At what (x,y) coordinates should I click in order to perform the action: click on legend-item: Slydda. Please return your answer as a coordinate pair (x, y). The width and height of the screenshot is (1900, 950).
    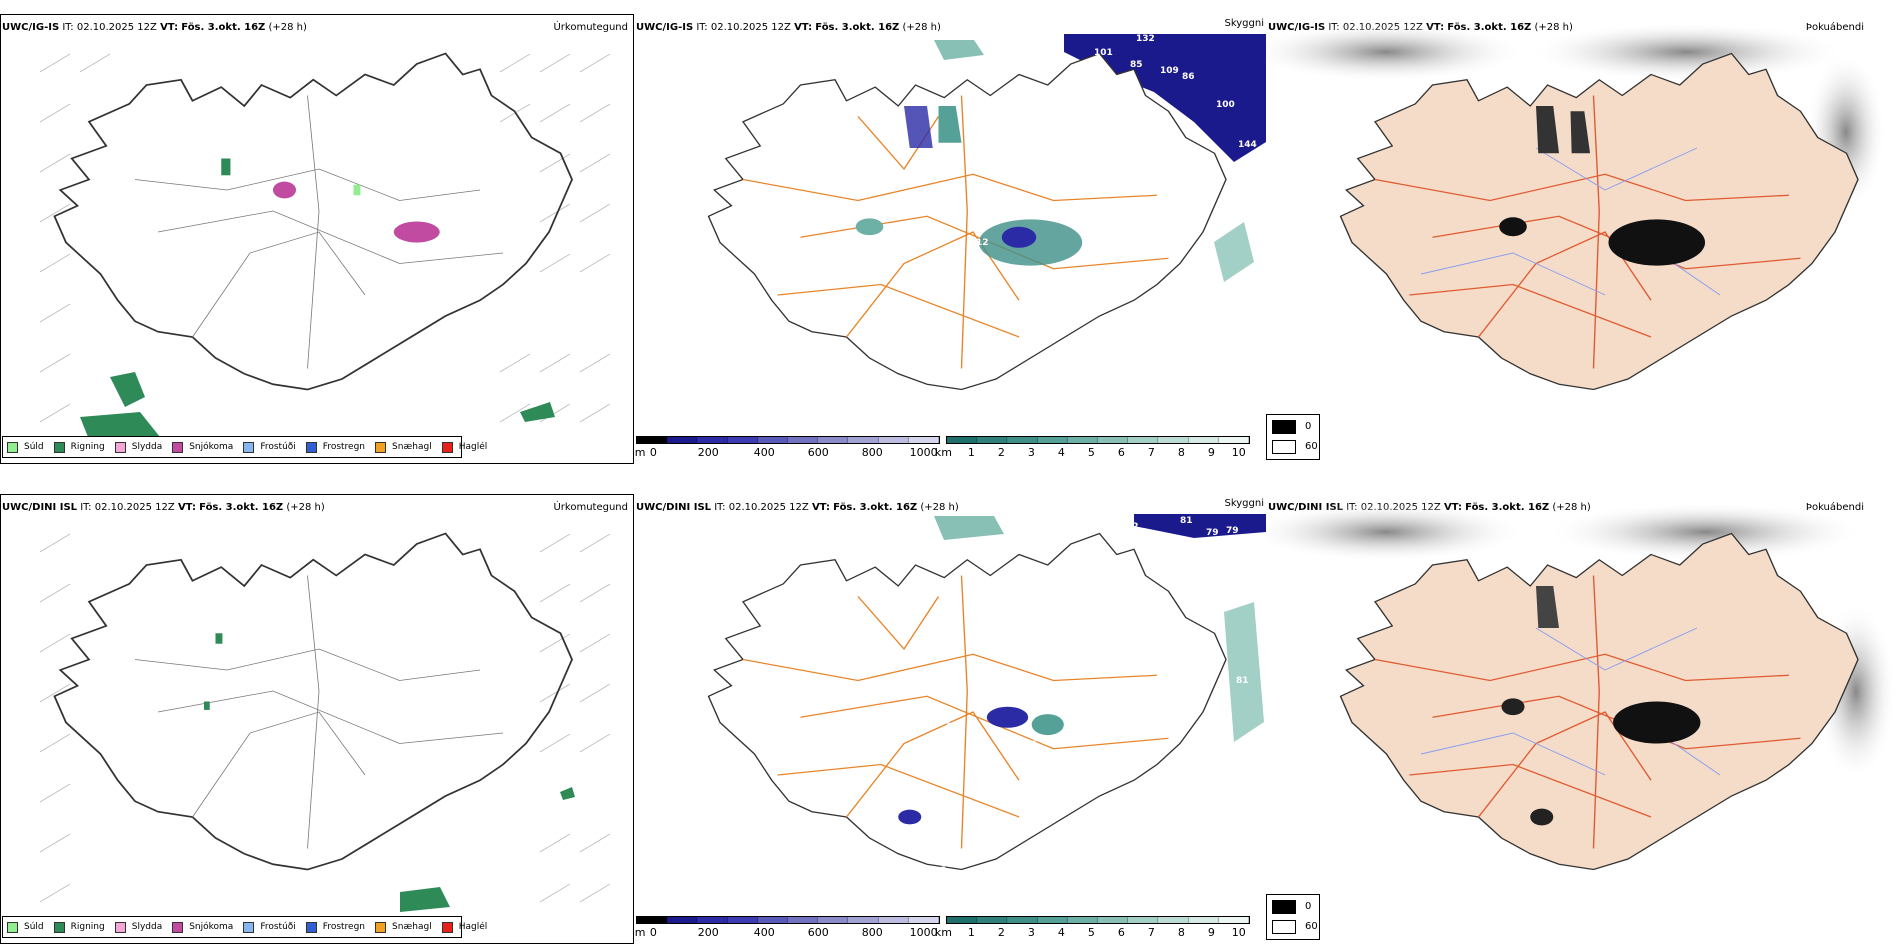
    Looking at the image, I should click on (138, 927).